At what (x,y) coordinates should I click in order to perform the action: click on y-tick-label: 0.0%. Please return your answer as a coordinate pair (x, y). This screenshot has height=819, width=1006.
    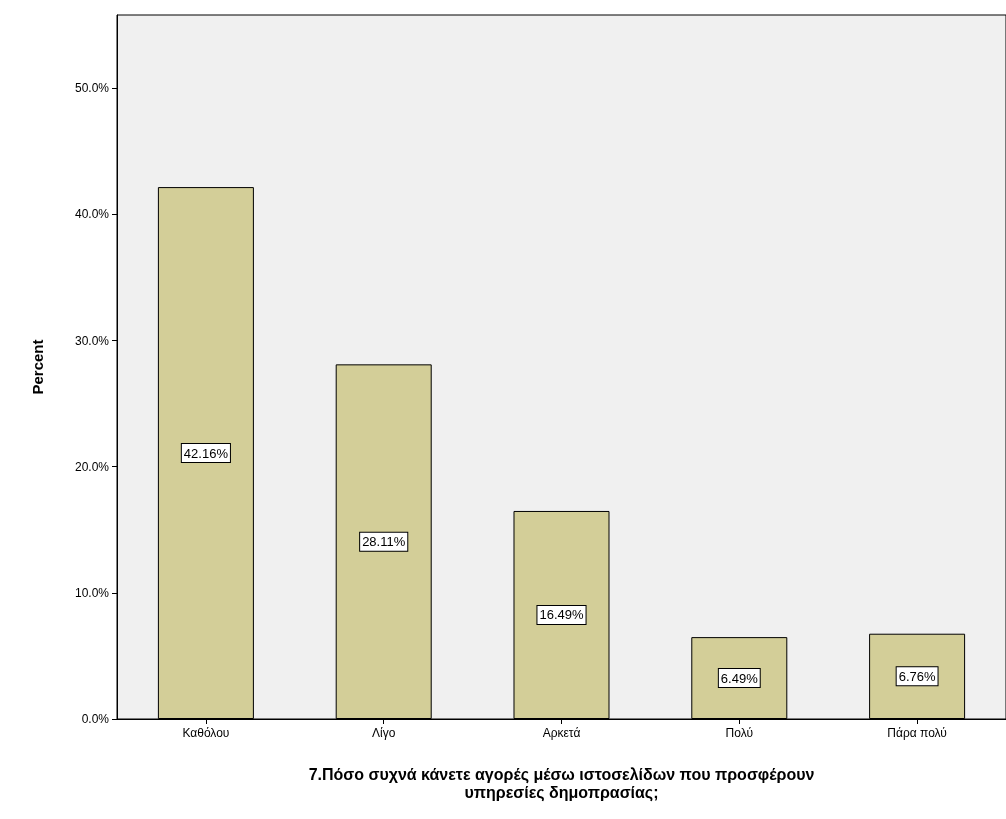
    Looking at the image, I should click on (95, 719).